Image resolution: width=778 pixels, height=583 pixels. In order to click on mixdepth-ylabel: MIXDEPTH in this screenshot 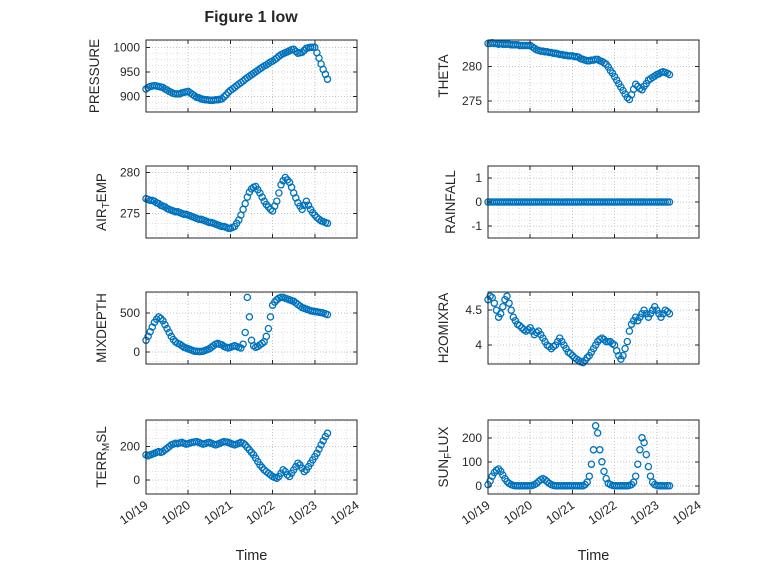, I will do `click(101, 328)`.